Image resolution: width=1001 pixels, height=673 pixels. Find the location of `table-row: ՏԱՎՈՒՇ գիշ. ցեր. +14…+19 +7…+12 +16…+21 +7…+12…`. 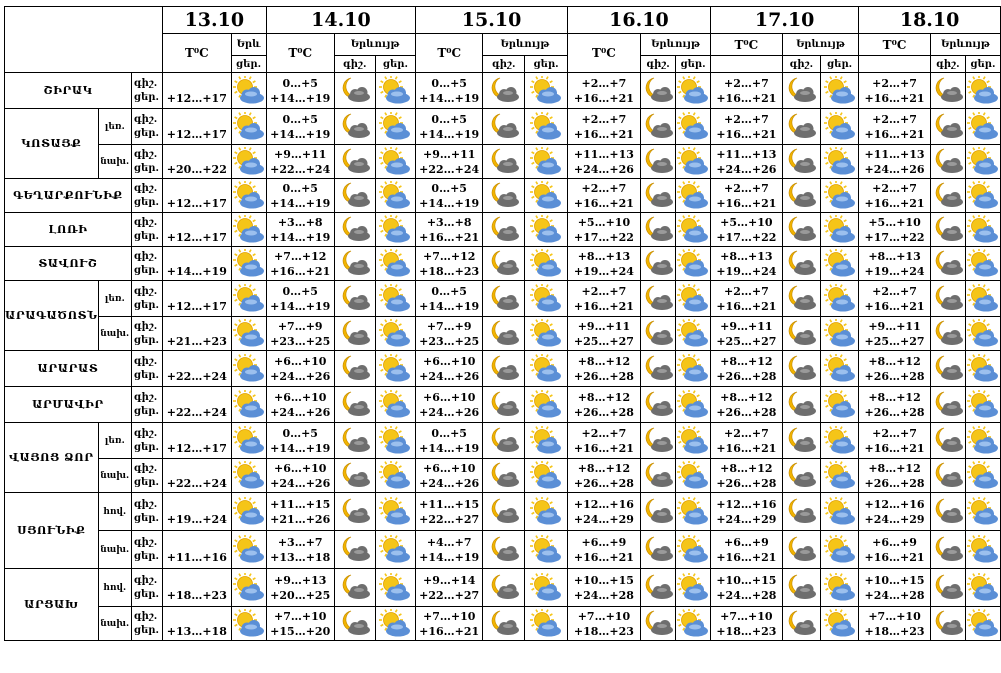

table-row: ՏԱՎՈՒՇ գիշ. ցեր. +14…+19 +7…+12 +16…+21 +7…+12… is located at coordinates (502, 263).